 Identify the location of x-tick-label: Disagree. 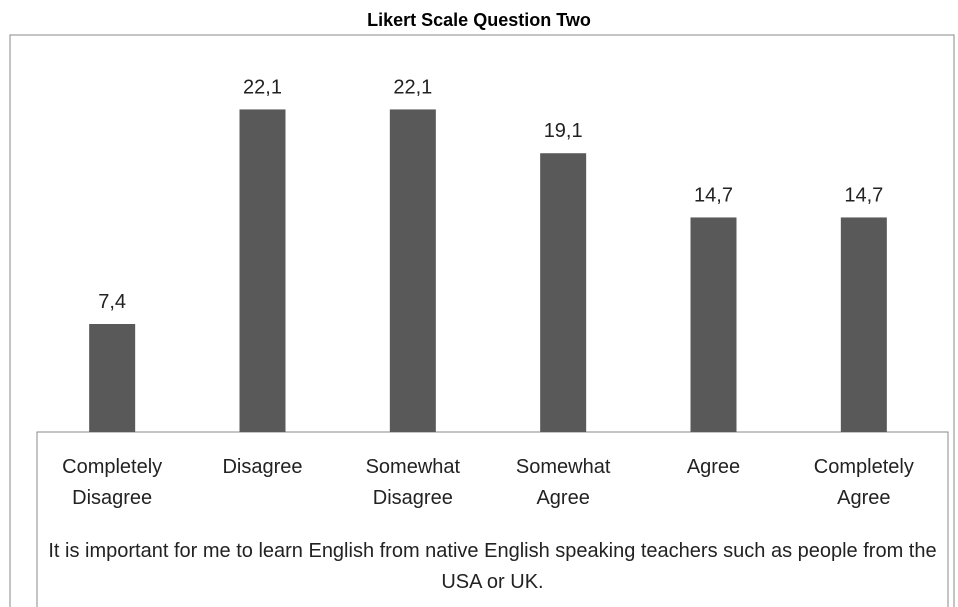
(262, 467).